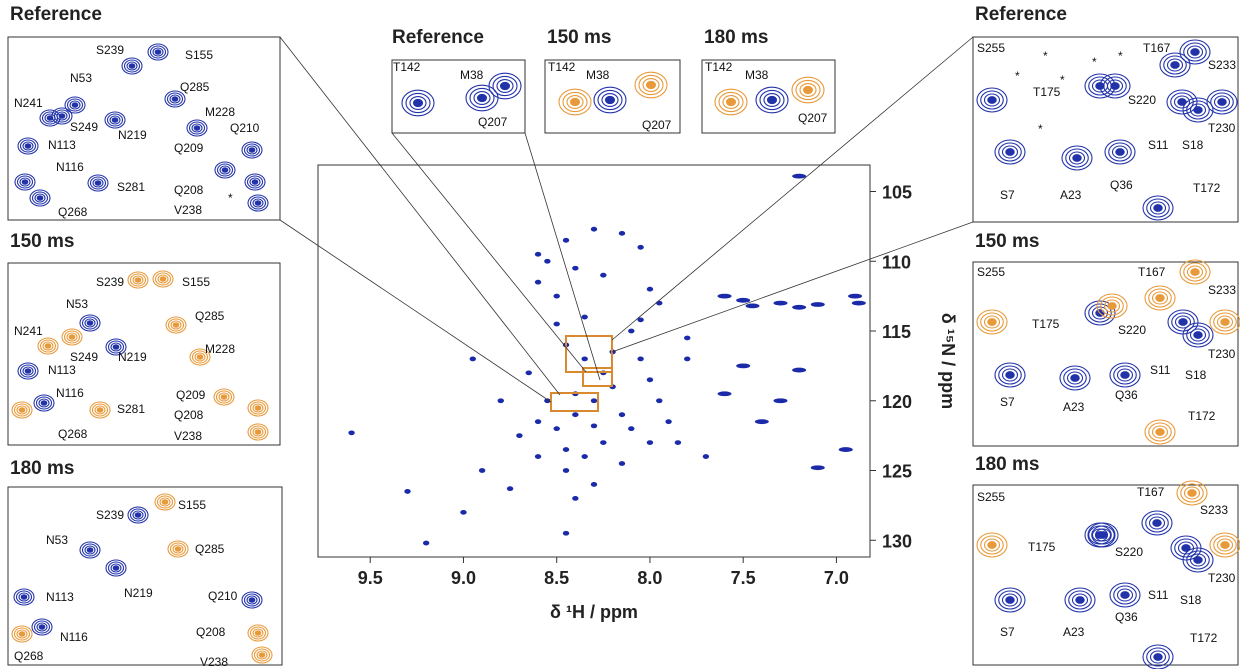 The height and width of the screenshot is (669, 1240). What do you see at coordinates (74, 637) in the screenshot?
I see `peak-label: N116` at bounding box center [74, 637].